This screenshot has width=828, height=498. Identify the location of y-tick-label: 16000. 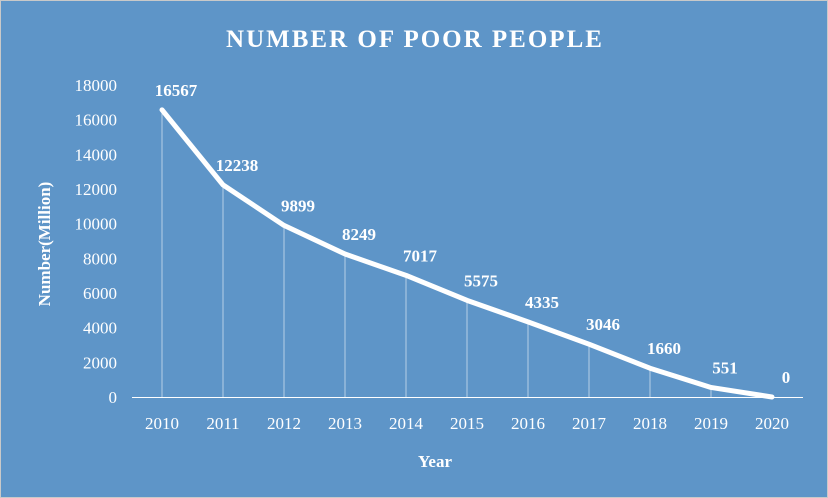
(96, 120).